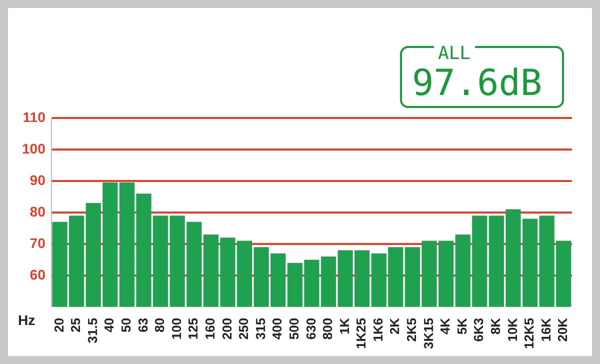  What do you see at coordinates (142, 325) in the screenshot?
I see `x-tick-label: 63` at bounding box center [142, 325].